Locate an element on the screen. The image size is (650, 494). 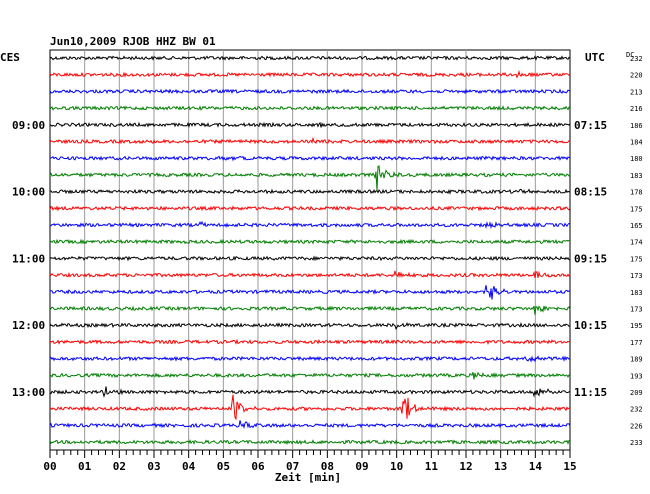
x-axis: 00 01 02 03 04 05 06 07 08 09 10 11 12 13 14 15 is located at coordinates (310, 461).